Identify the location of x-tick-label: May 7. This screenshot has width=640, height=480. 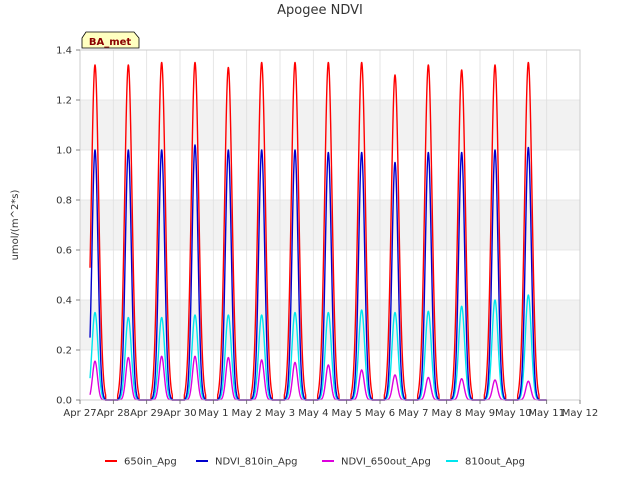
(413, 413).